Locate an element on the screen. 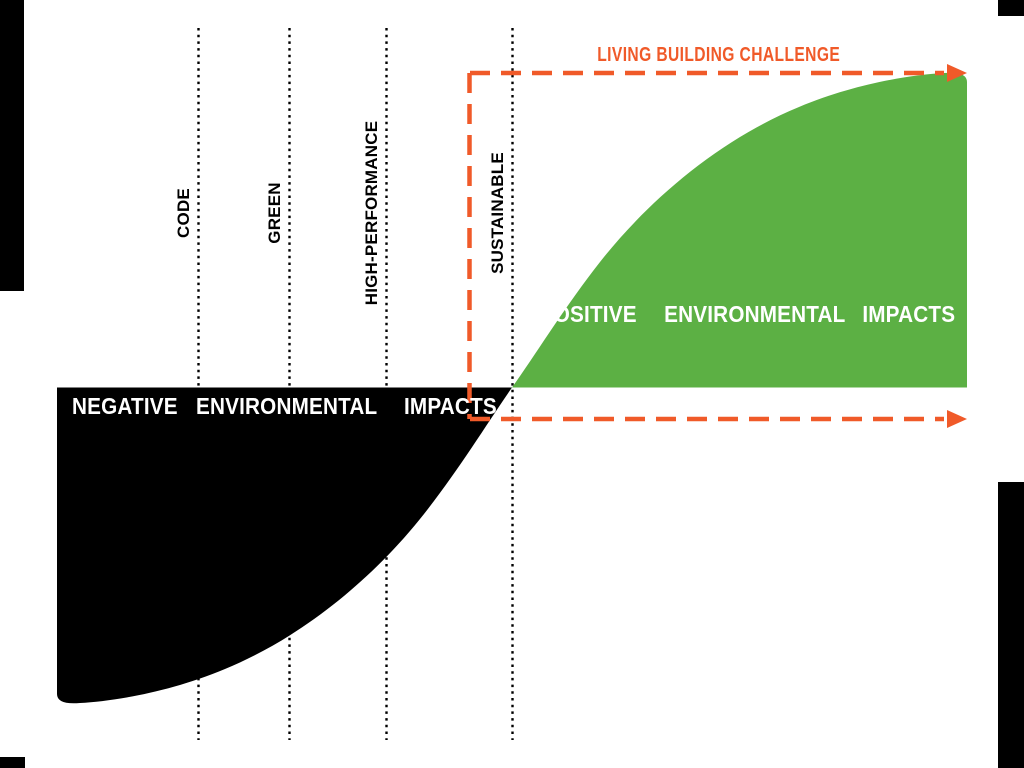 This screenshot has height=768, width=1024. negative-impacts-label: NEGATIVE ENVIRONMENTAL IMPACTS is located at coordinates (289, 406).